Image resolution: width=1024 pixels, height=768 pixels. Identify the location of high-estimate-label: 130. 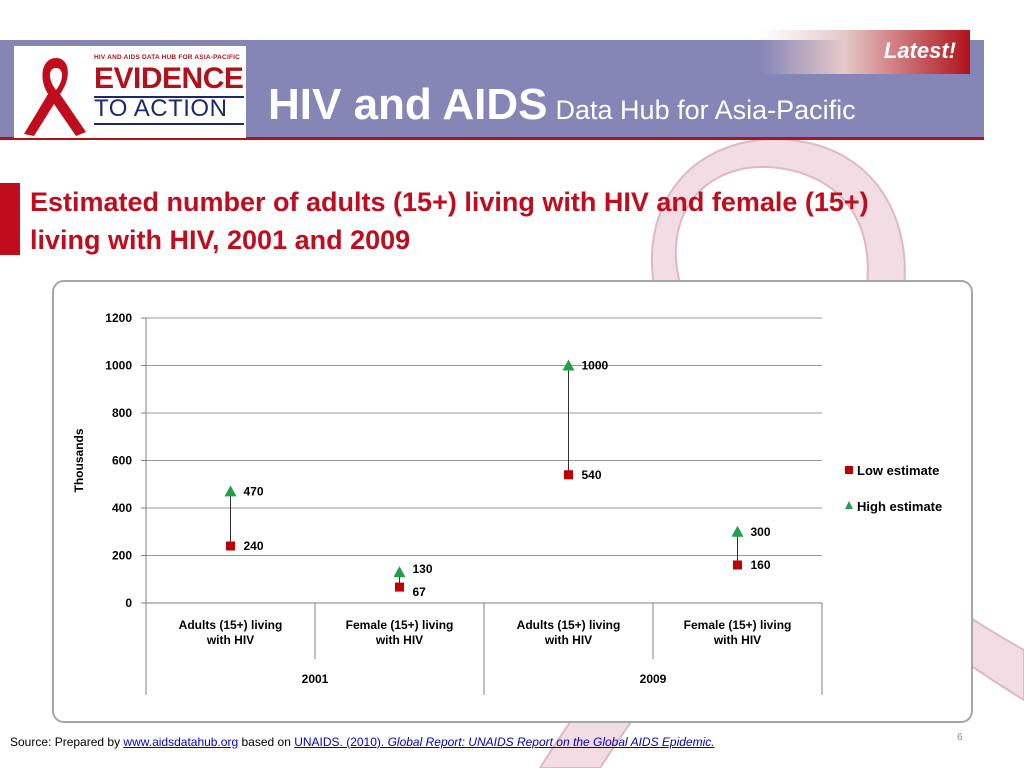
(423, 569).